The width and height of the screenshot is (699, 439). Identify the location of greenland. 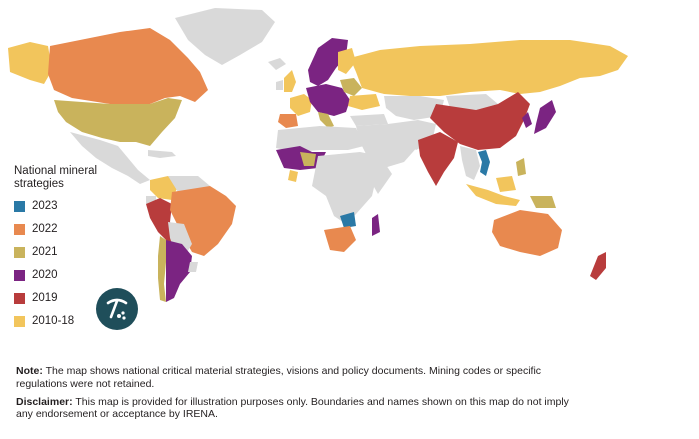
(225, 36).